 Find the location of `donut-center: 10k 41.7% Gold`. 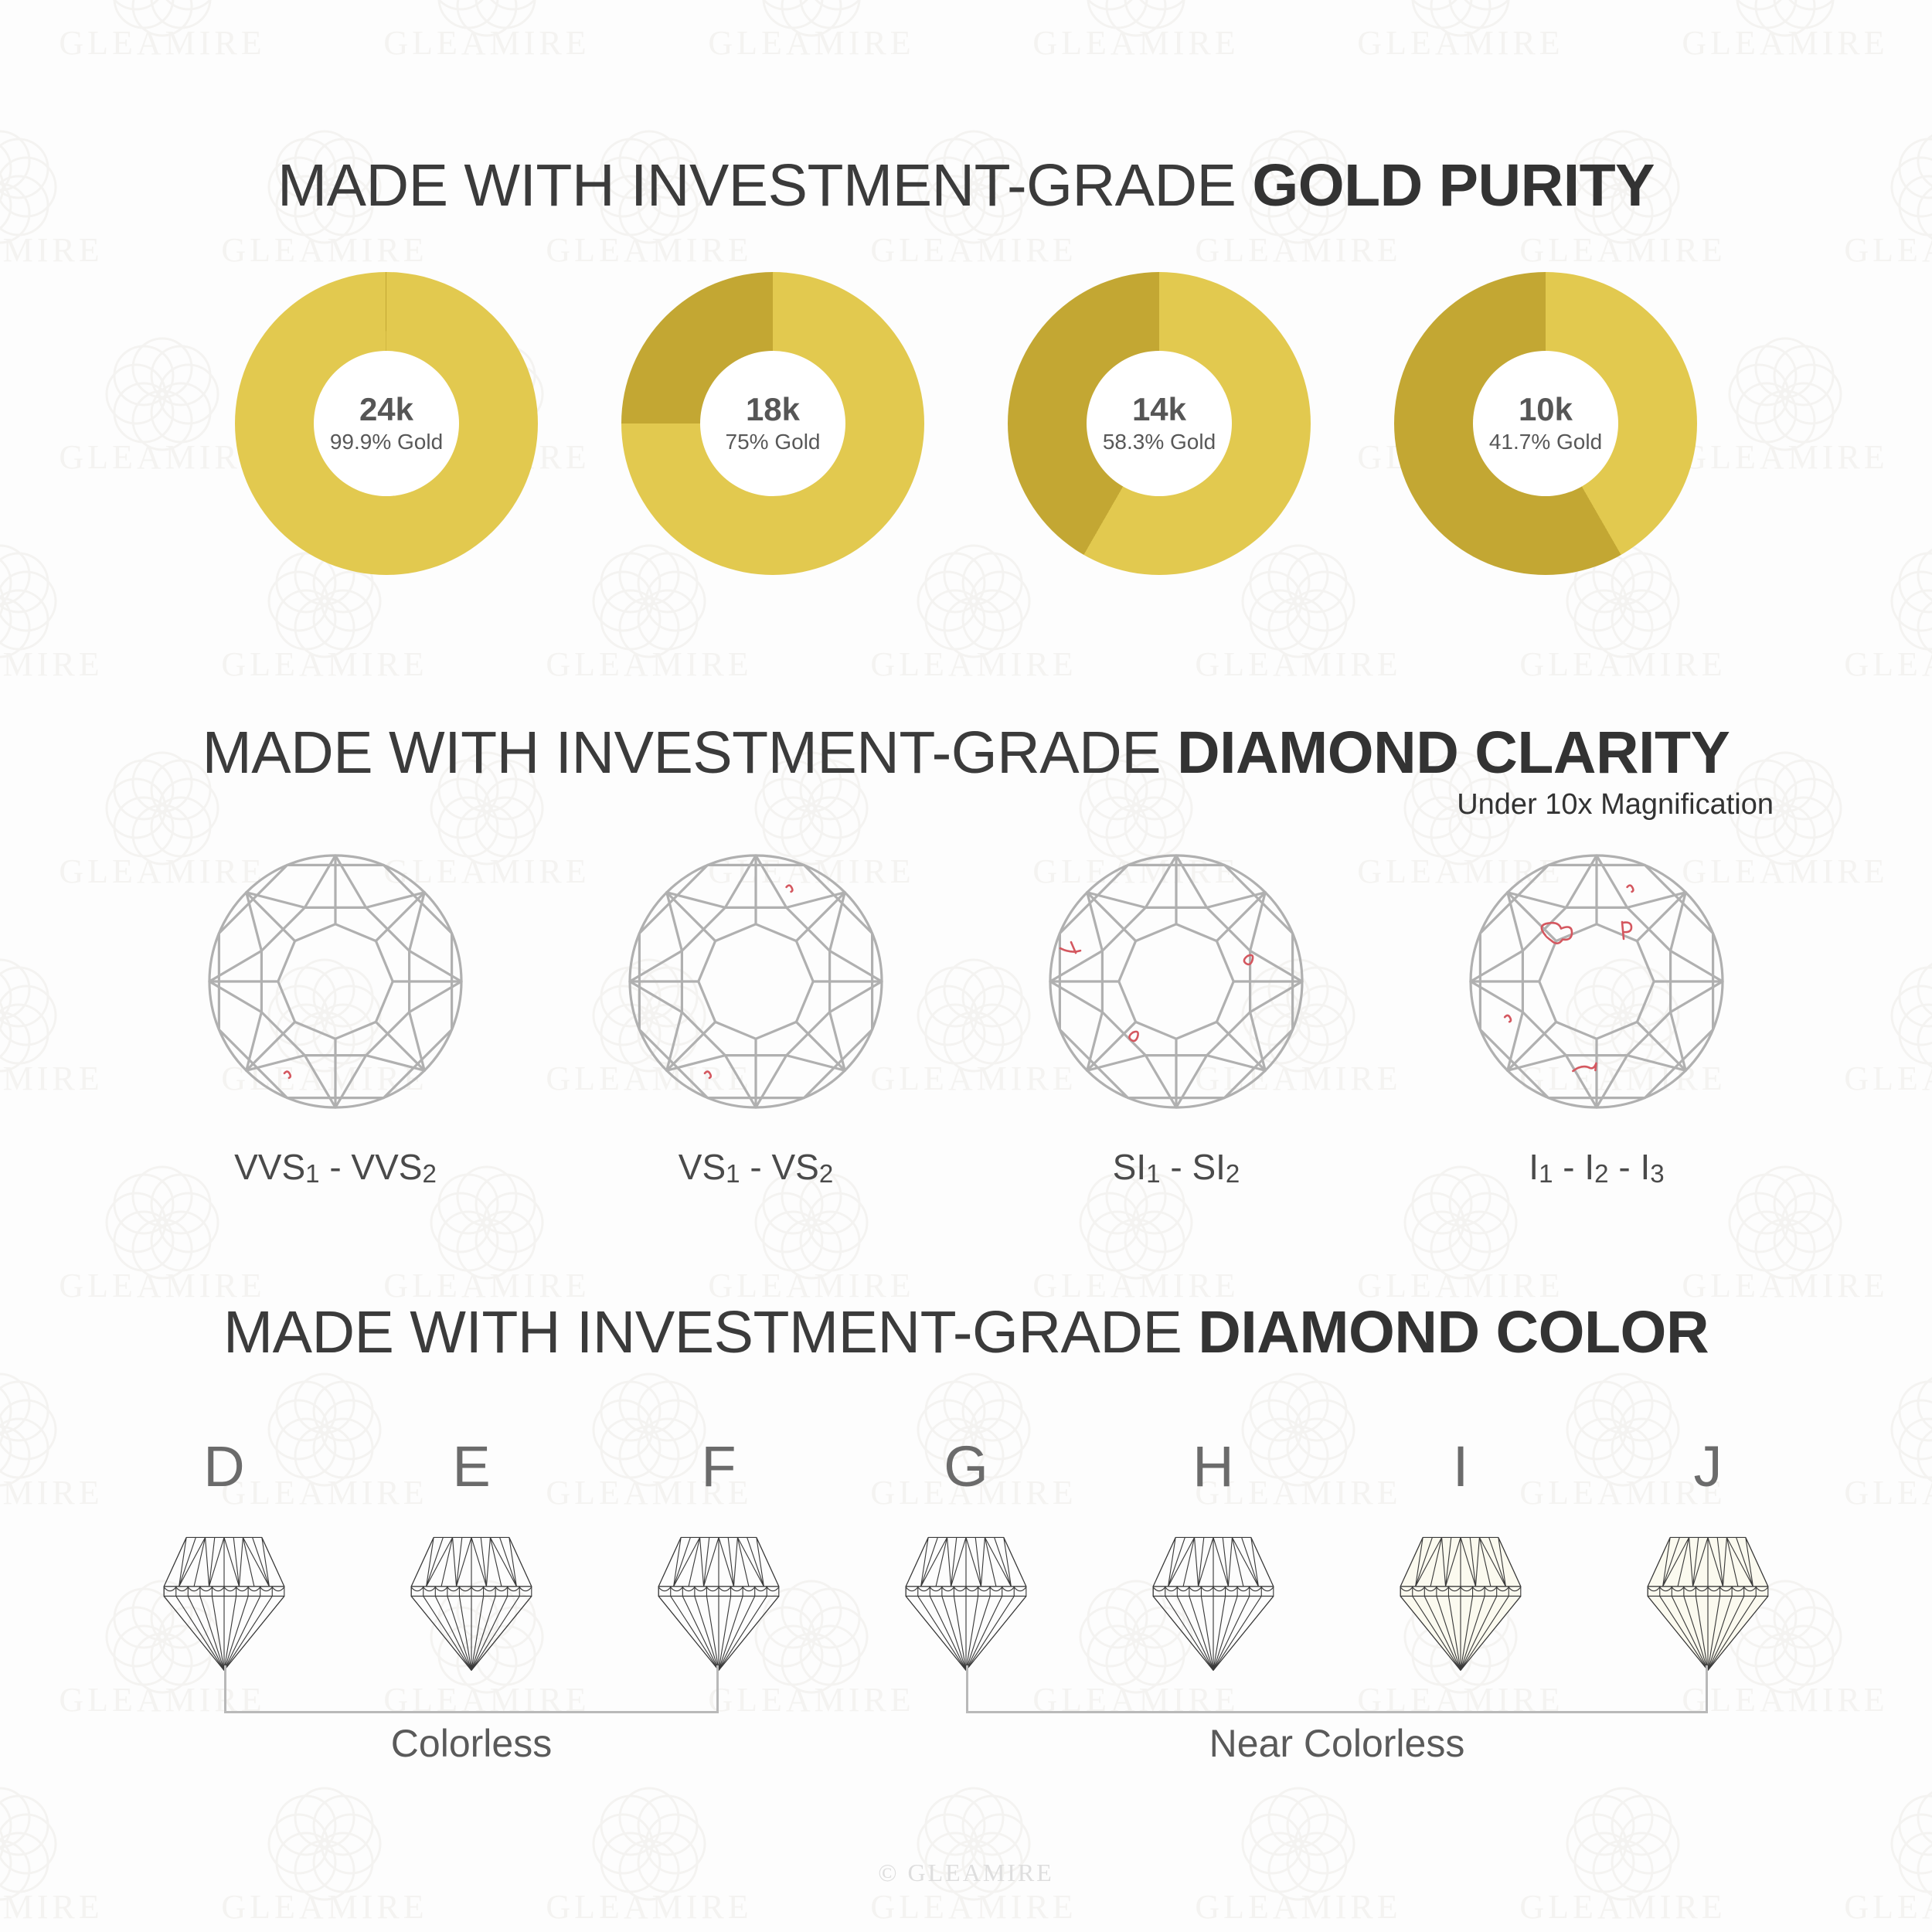

donut-center: 10k 41.7% Gold is located at coordinates (1546, 424).